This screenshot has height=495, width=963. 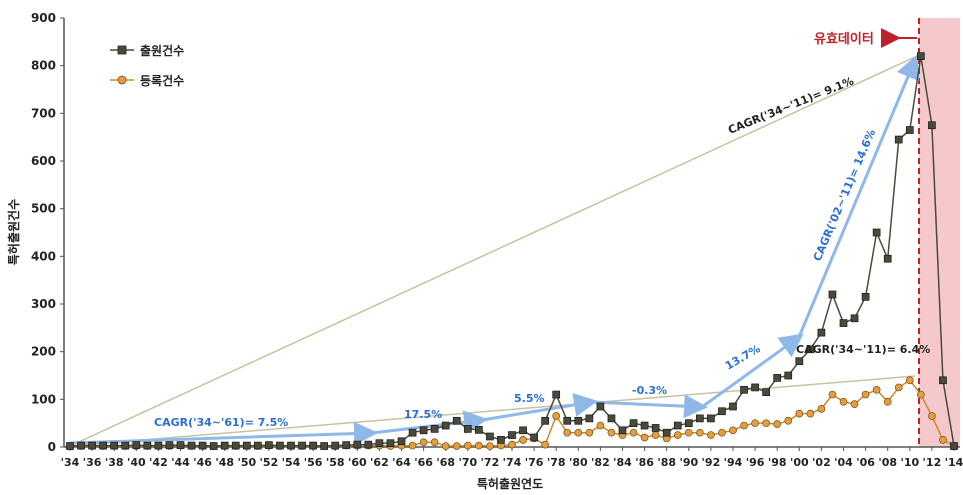 I want to click on legend-marker-circle, so click(x=122, y=80).